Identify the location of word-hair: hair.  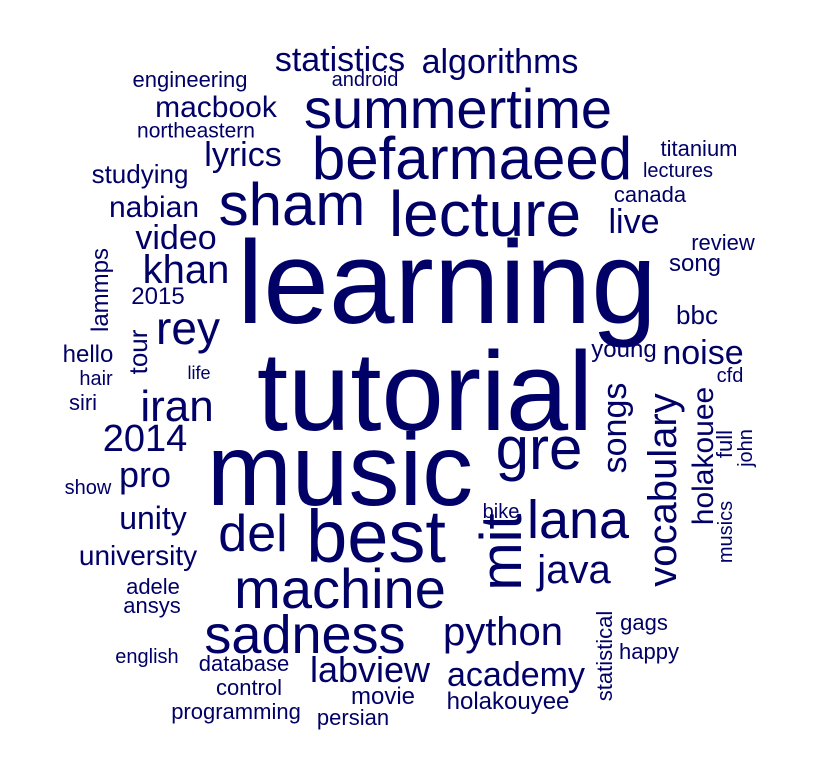
(96, 379).